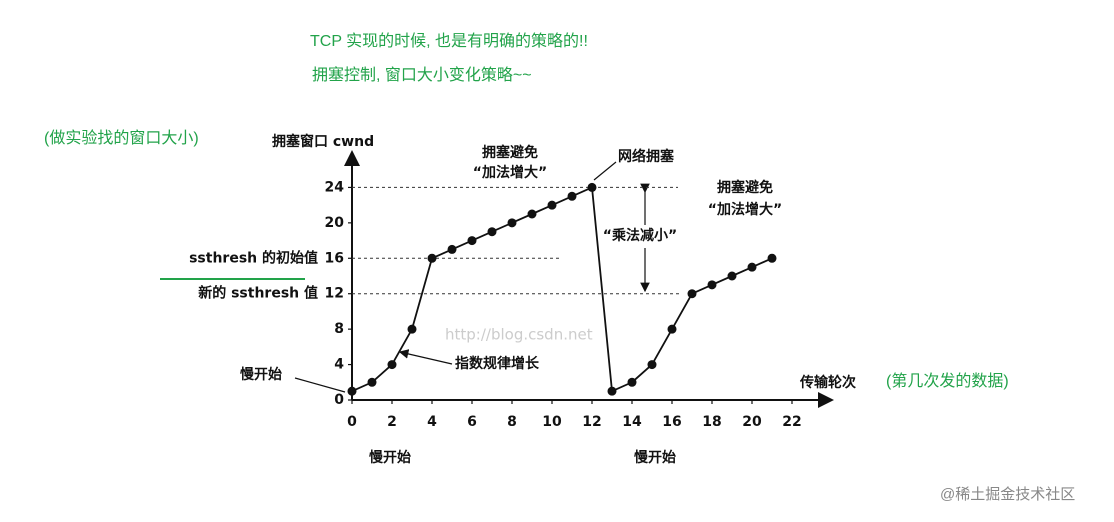 This screenshot has width=1114, height=522. Describe the element at coordinates (591, 422) in the screenshot. I see `x-tick-label: 12` at that location.